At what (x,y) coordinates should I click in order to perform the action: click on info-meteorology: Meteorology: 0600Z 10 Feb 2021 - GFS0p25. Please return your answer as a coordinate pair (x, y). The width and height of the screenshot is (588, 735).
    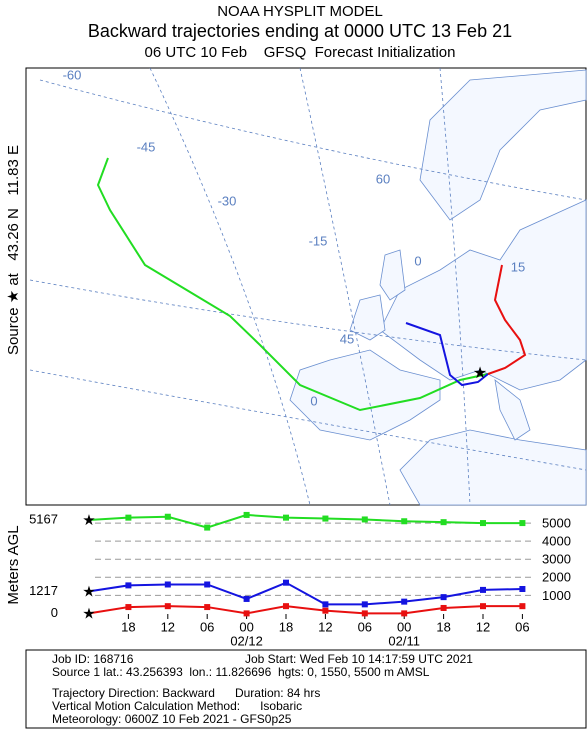
    Looking at the image, I should click on (172, 719).